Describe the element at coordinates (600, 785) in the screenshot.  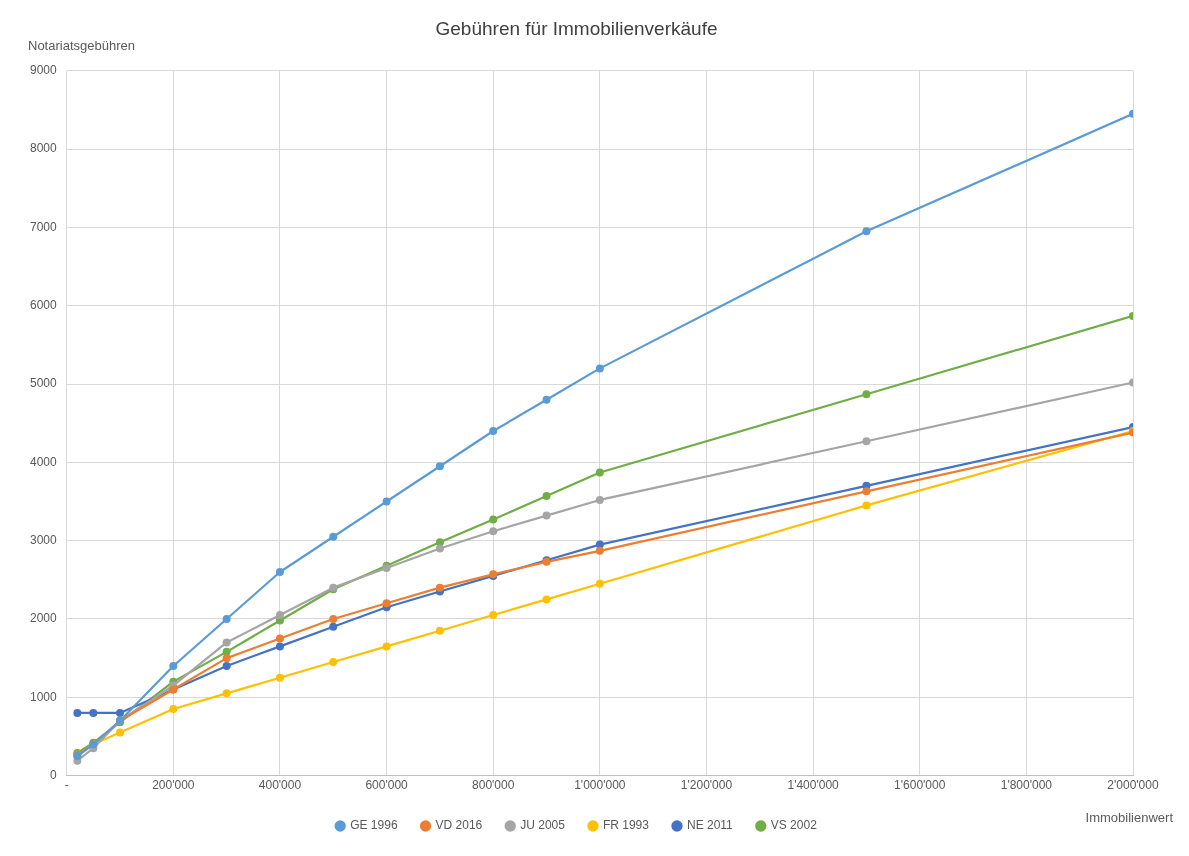
I see `x-tick-label: 1'000'000` at that location.